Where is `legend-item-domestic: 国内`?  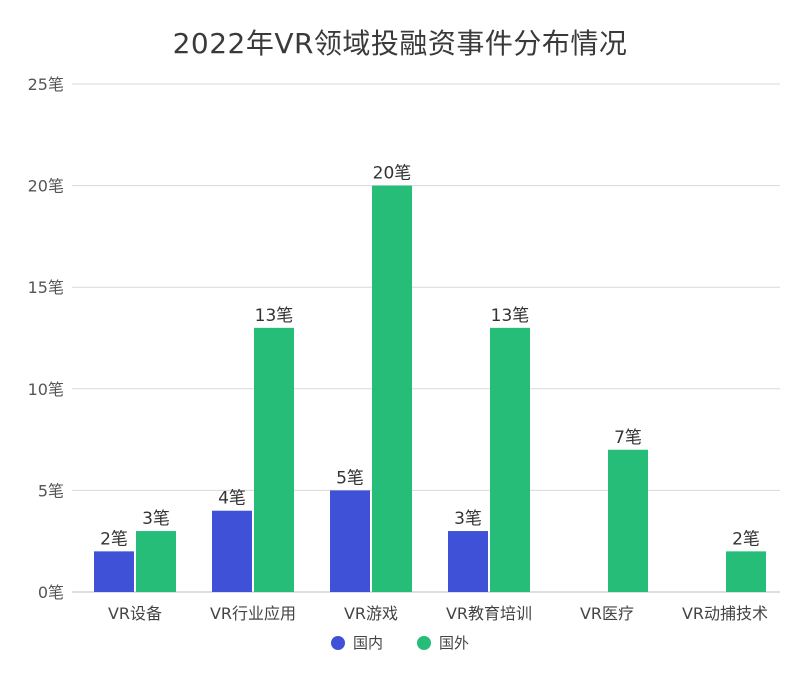
legend-item-domestic: 国内 is located at coordinates (356, 642).